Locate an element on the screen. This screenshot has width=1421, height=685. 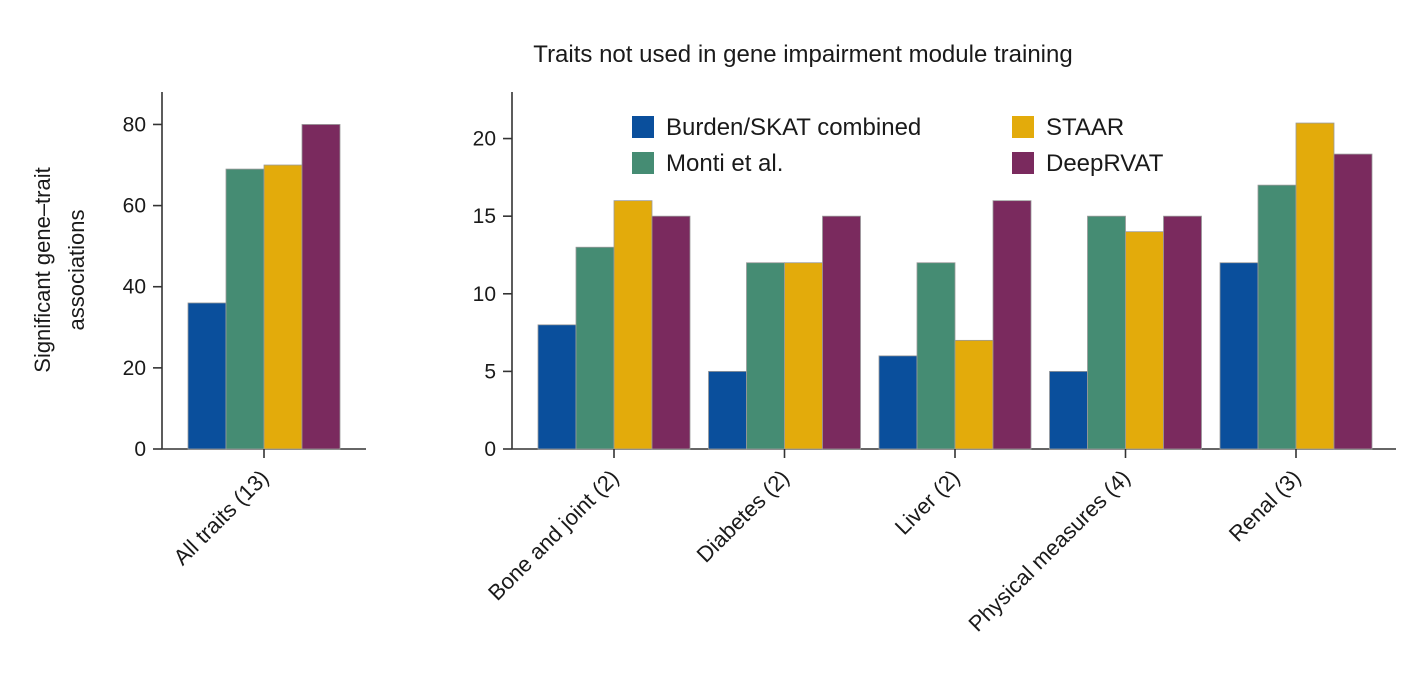
legend-label-deeprvat: DeepRVAT is located at coordinates (1105, 163).